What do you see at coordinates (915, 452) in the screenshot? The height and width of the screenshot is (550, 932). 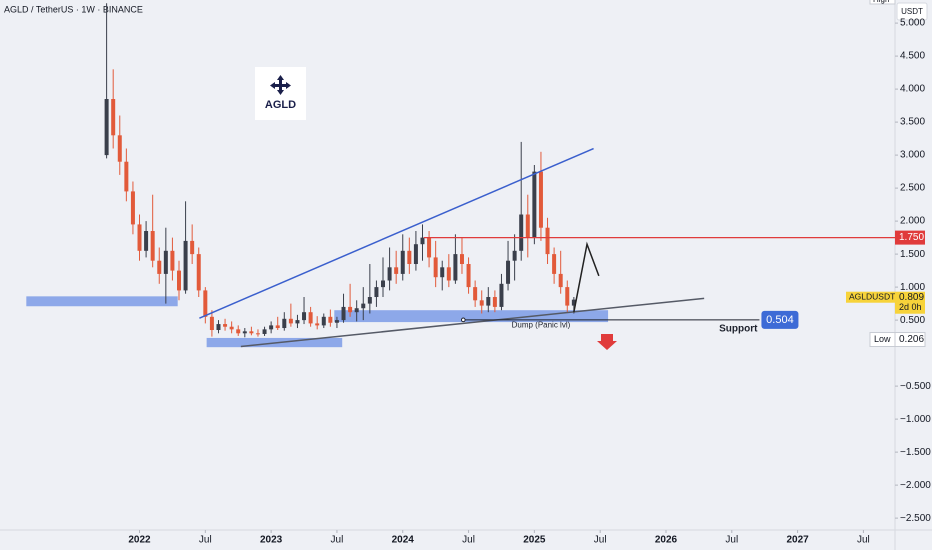 I see `y-tick-label: −1.500` at bounding box center [915, 452].